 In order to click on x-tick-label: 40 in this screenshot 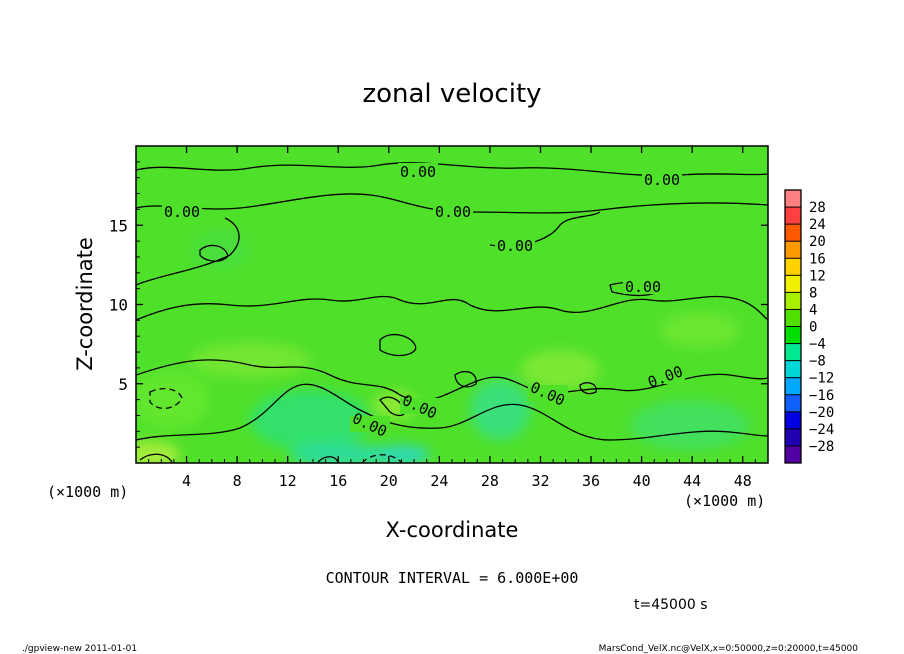, I will do `click(642, 481)`.